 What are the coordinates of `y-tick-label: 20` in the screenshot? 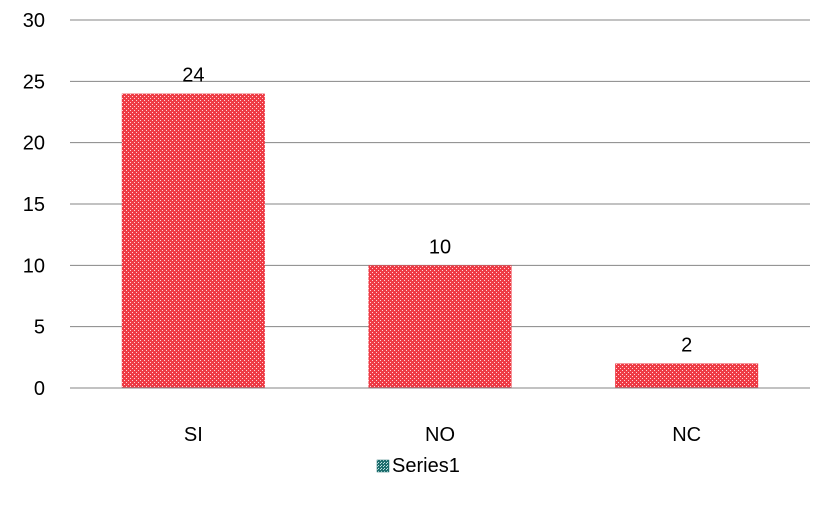 It's located at (34, 144).